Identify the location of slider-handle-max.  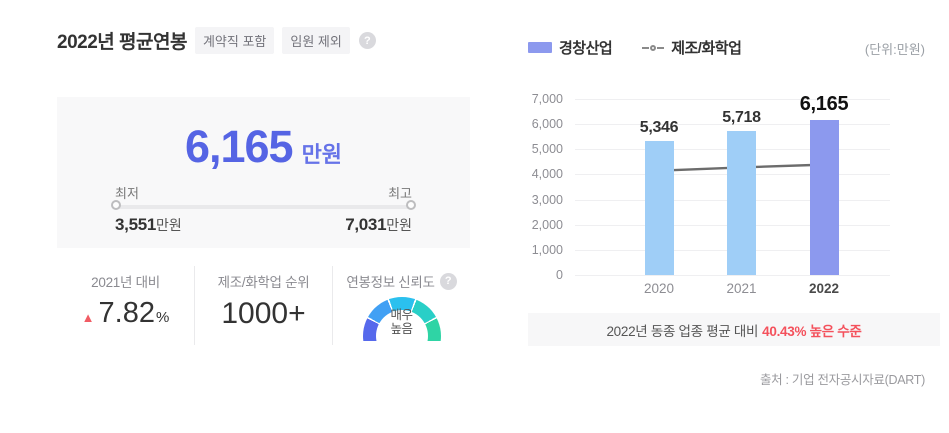
(411, 205).